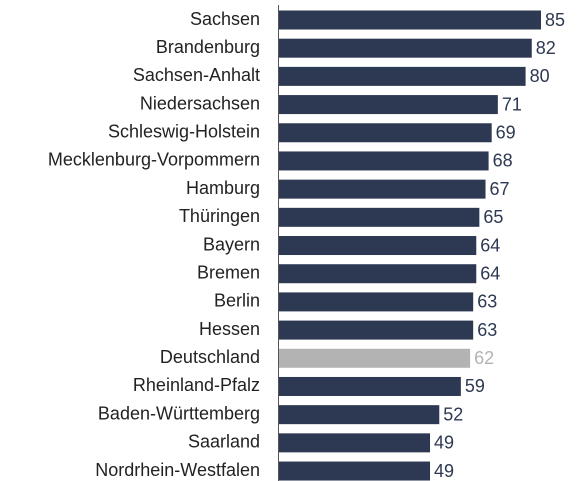 The width and height of the screenshot is (579, 481). I want to click on category-label: Thüringen, so click(219, 216).